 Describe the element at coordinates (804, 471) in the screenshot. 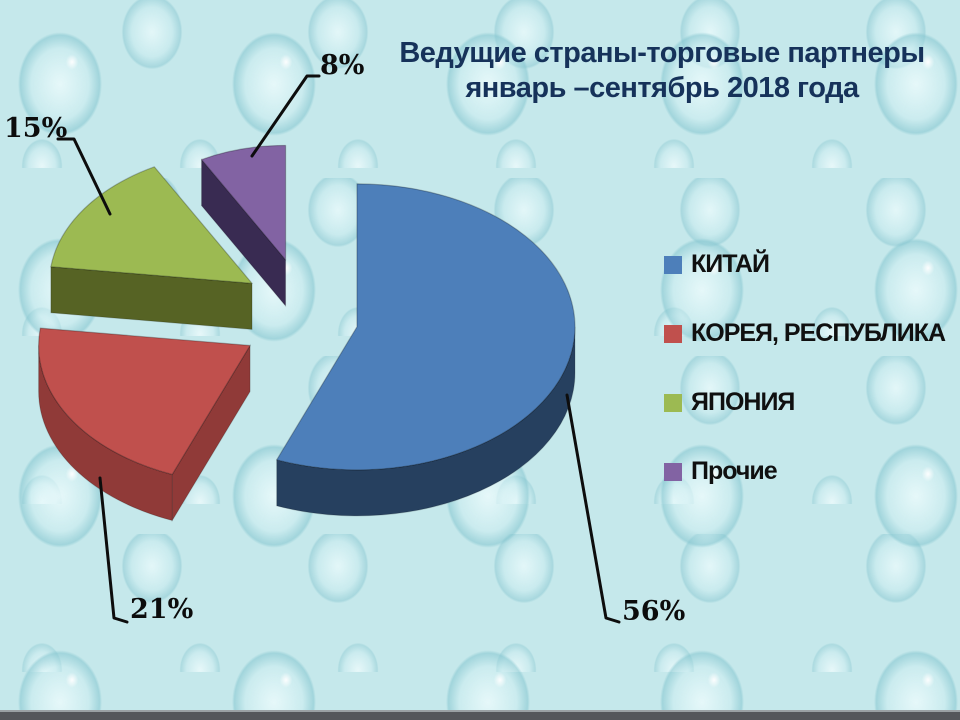

I see `legend-item-others: Прочие` at that location.